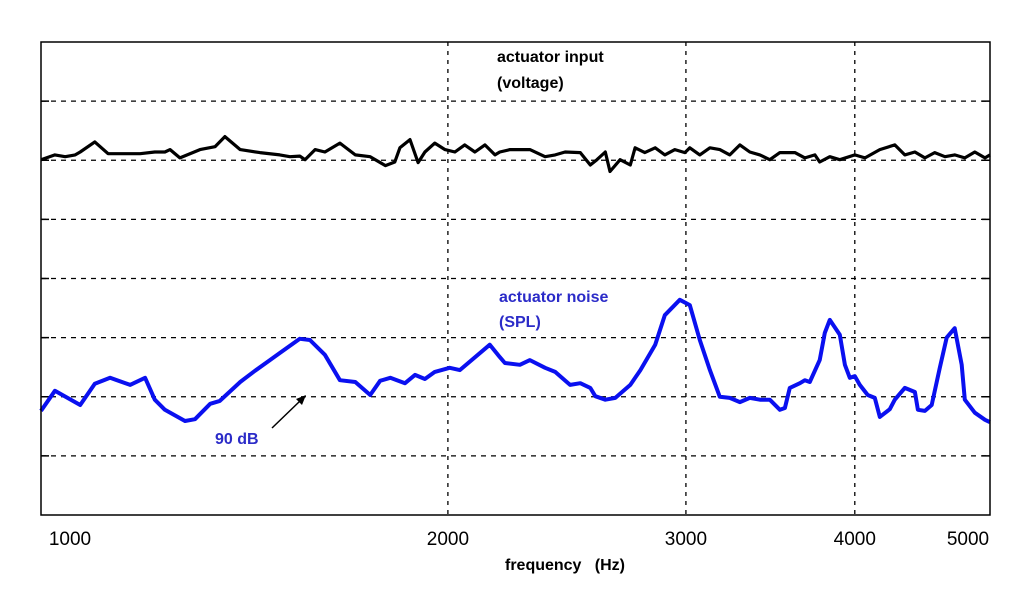 The height and width of the screenshot is (601, 1033). Describe the element at coordinates (553, 297) in the screenshot. I see `annotation-noise-line1: actuator noise` at that location.